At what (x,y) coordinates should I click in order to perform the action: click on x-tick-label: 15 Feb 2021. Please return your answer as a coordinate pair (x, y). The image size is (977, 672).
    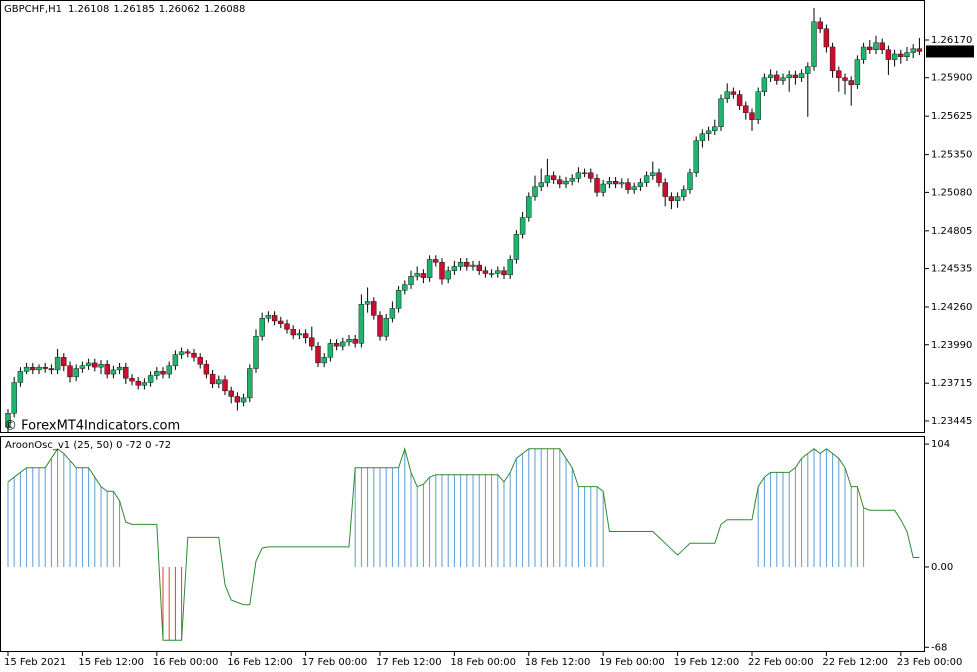
    Looking at the image, I should click on (35, 662).